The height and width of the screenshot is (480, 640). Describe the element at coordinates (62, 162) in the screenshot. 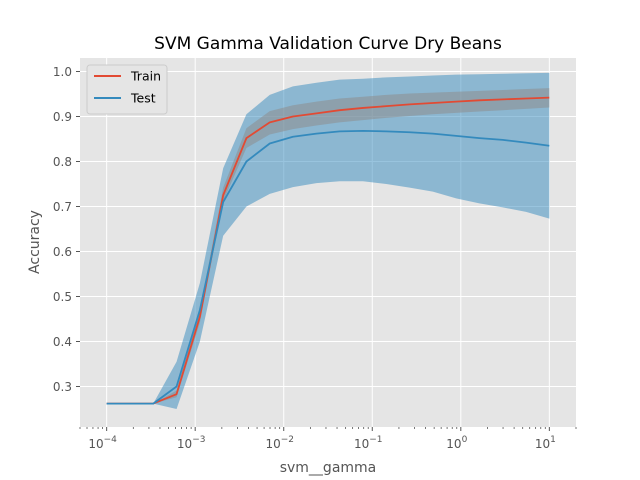

I see `y-tick-label: 0.8` at that location.